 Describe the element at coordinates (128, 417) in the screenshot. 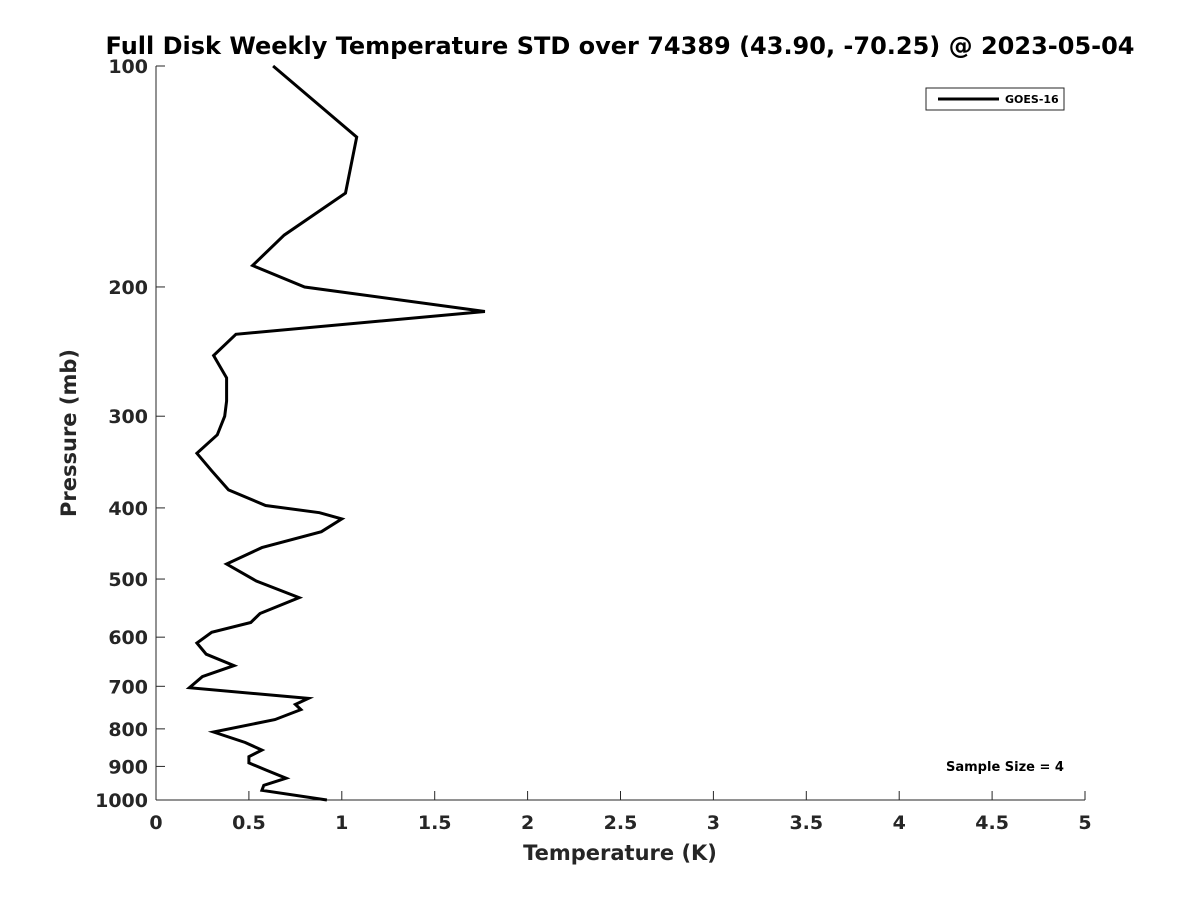

I see `y-tick-label: 300` at that location.